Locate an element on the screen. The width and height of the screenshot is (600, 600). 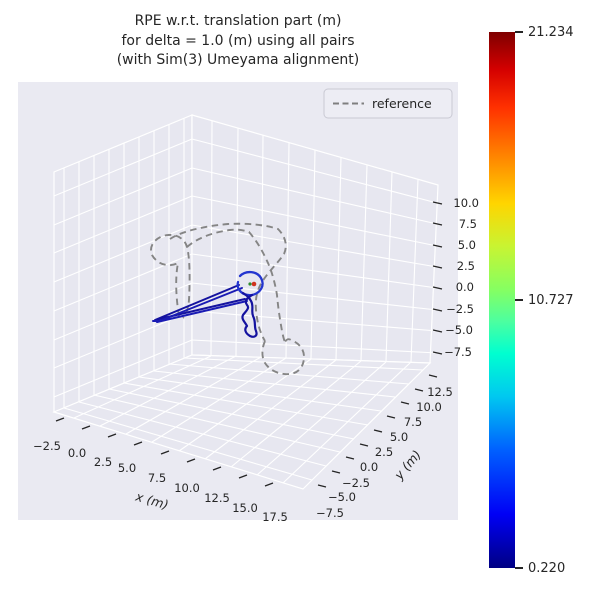
estimate-lower-band is located at coordinates (249, 314).